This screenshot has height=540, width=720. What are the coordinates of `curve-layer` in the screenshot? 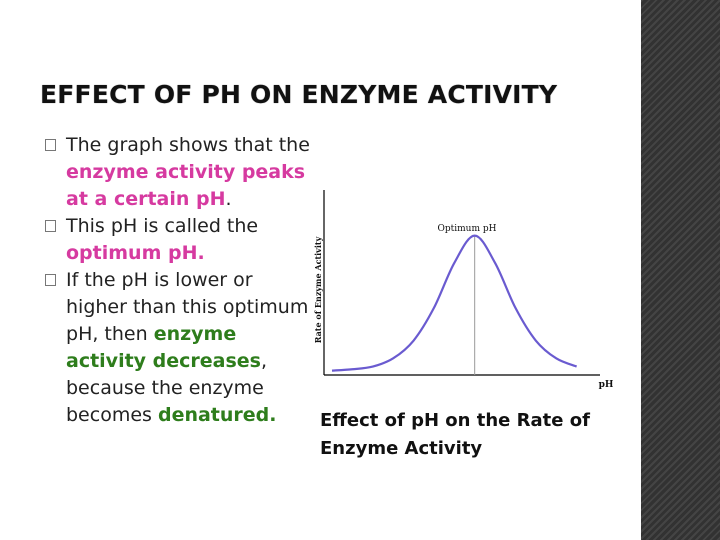 It's located at (454, 304).